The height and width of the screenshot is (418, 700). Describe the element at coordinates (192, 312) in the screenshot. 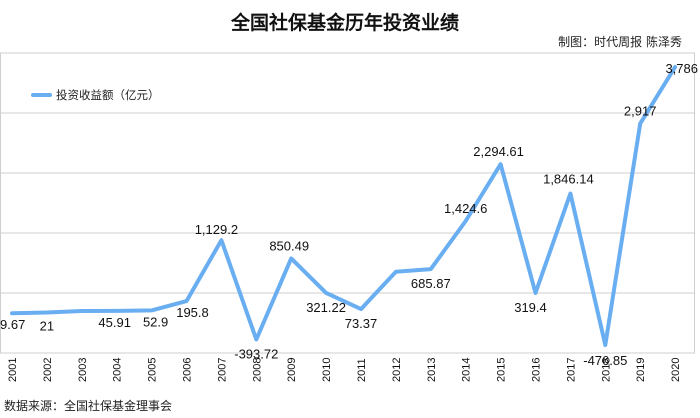

I see `data-label: 195.8` at that location.